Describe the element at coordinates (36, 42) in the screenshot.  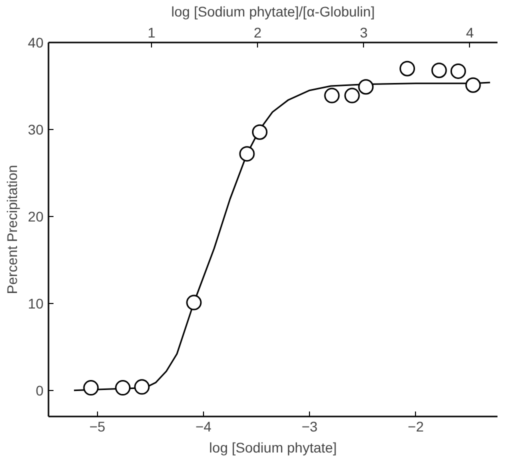
I see `y-tick-label: 40` at that location.